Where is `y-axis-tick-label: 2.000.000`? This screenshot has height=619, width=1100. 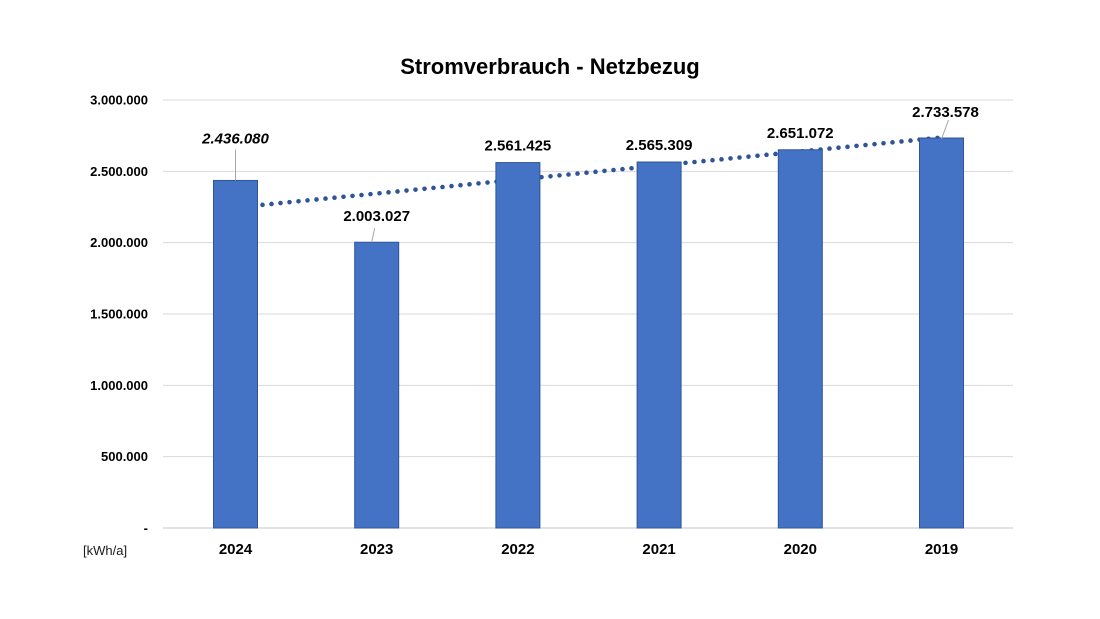
y-axis-tick-label: 2.000.000 is located at coordinates (119, 242).